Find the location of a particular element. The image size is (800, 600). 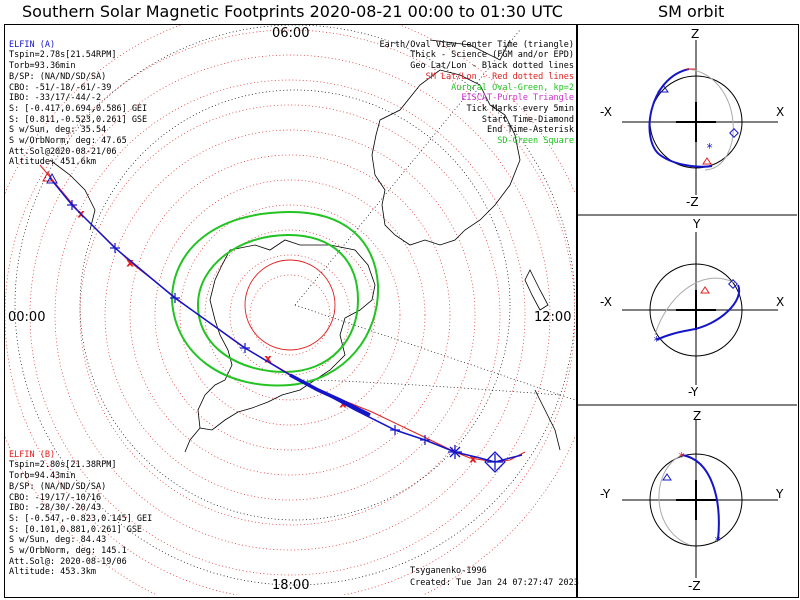

antarctic-peninsula-coast is located at coordinates (192, 440).